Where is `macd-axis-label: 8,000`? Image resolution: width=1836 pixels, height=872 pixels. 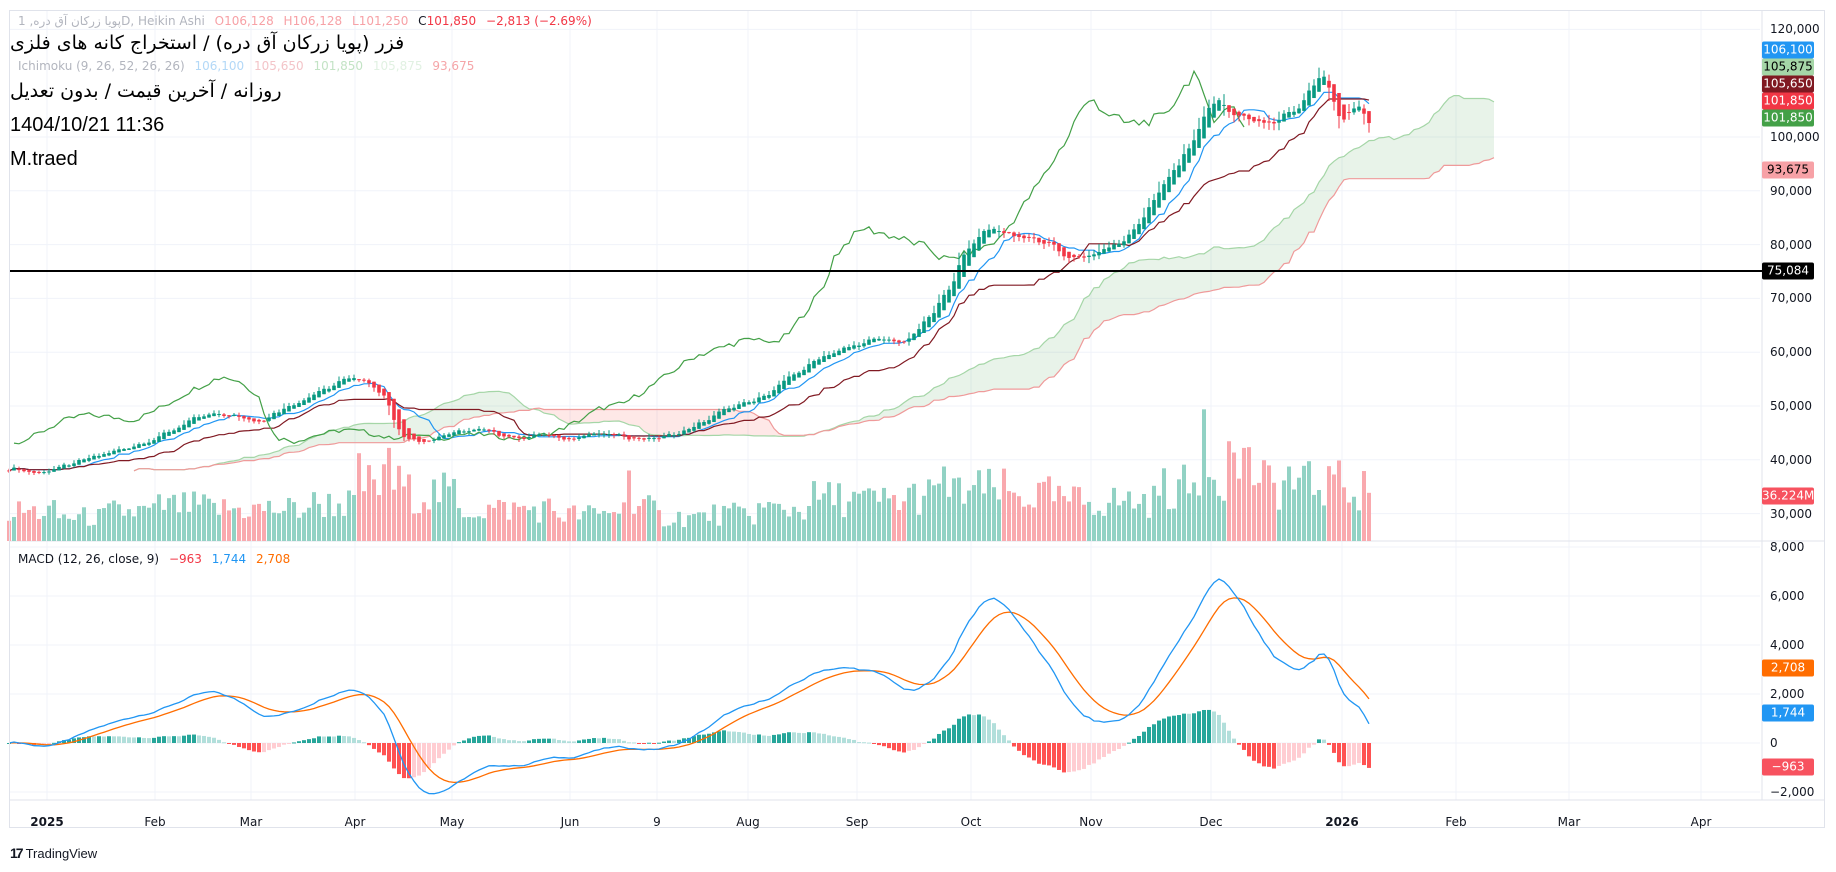
macd-axis-label: 8,000 is located at coordinates (1787, 547).